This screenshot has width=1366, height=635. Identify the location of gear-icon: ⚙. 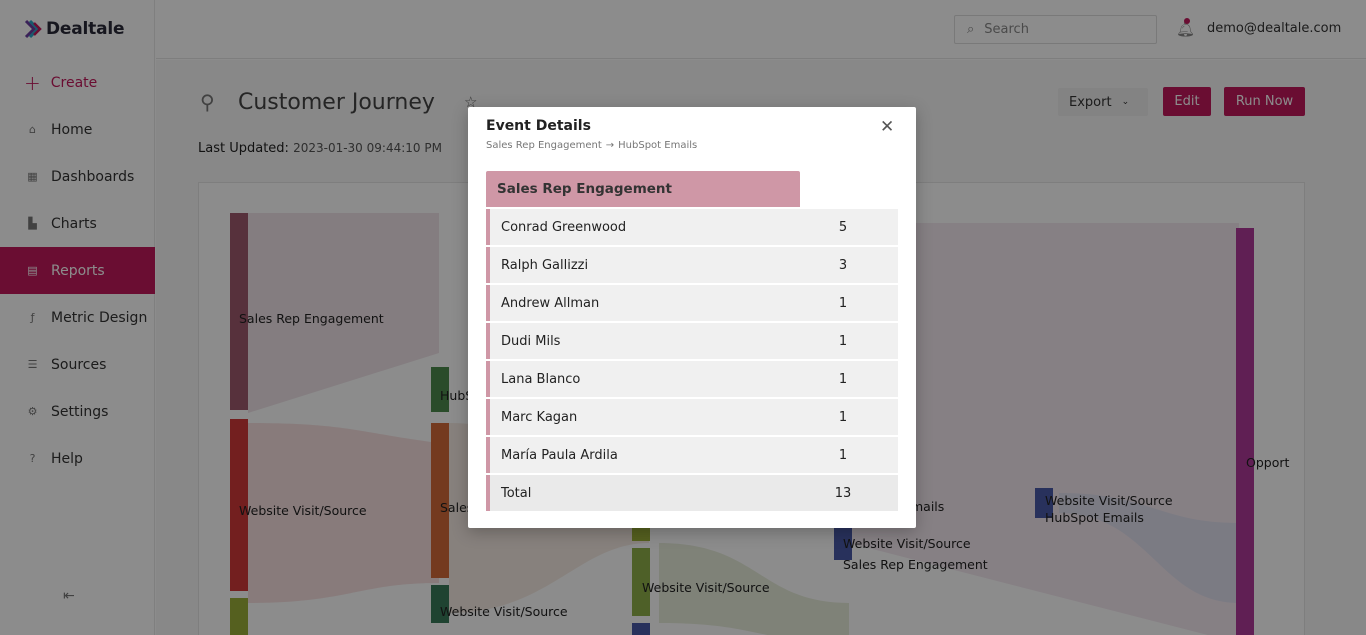
(32, 411).